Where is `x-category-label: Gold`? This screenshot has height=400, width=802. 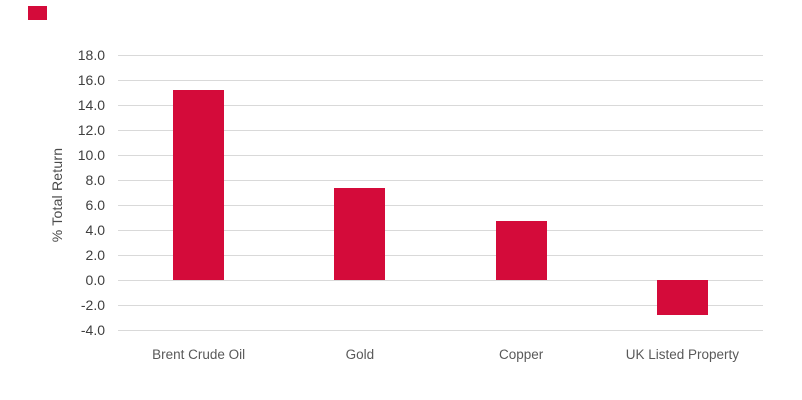
x-category-label: Gold is located at coordinates (360, 354).